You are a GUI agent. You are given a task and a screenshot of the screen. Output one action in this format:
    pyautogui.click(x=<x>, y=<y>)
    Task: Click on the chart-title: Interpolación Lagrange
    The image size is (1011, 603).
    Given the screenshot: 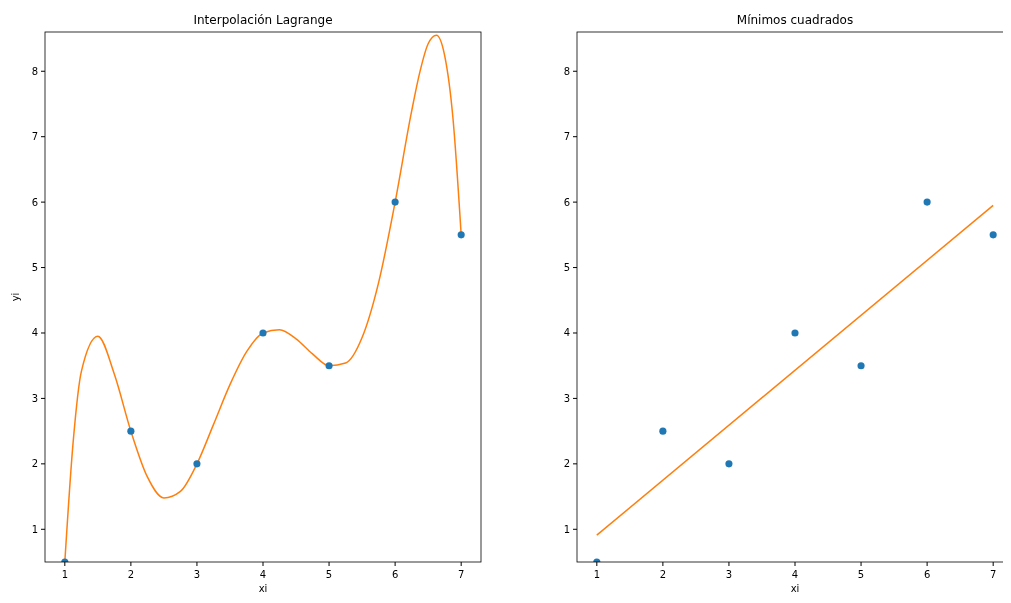 What is the action you would take?
    pyautogui.click(x=263, y=20)
    